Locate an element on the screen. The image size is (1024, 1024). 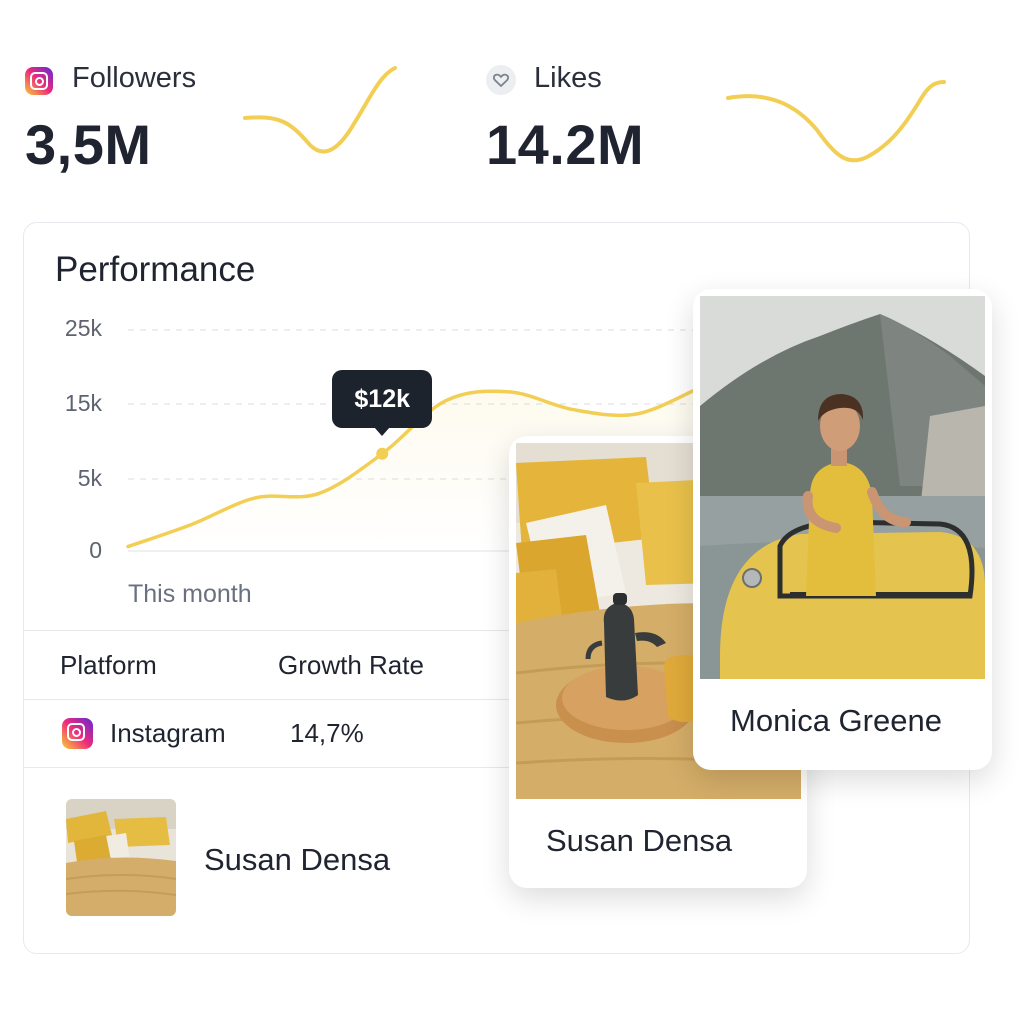
header-platform: Platform is located at coordinates (108, 665).